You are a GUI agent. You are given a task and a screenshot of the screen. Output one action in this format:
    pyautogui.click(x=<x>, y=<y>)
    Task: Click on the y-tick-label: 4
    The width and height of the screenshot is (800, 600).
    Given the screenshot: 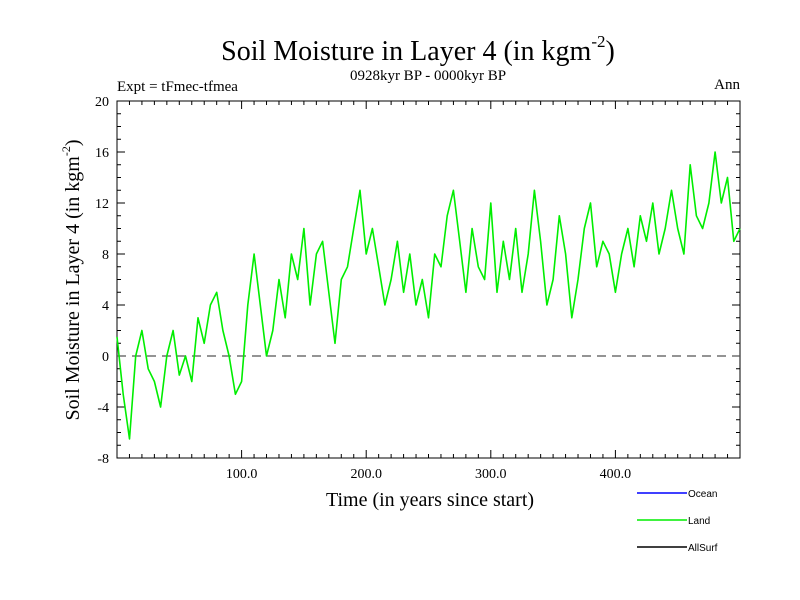 What is the action you would take?
    pyautogui.click(x=105, y=306)
    